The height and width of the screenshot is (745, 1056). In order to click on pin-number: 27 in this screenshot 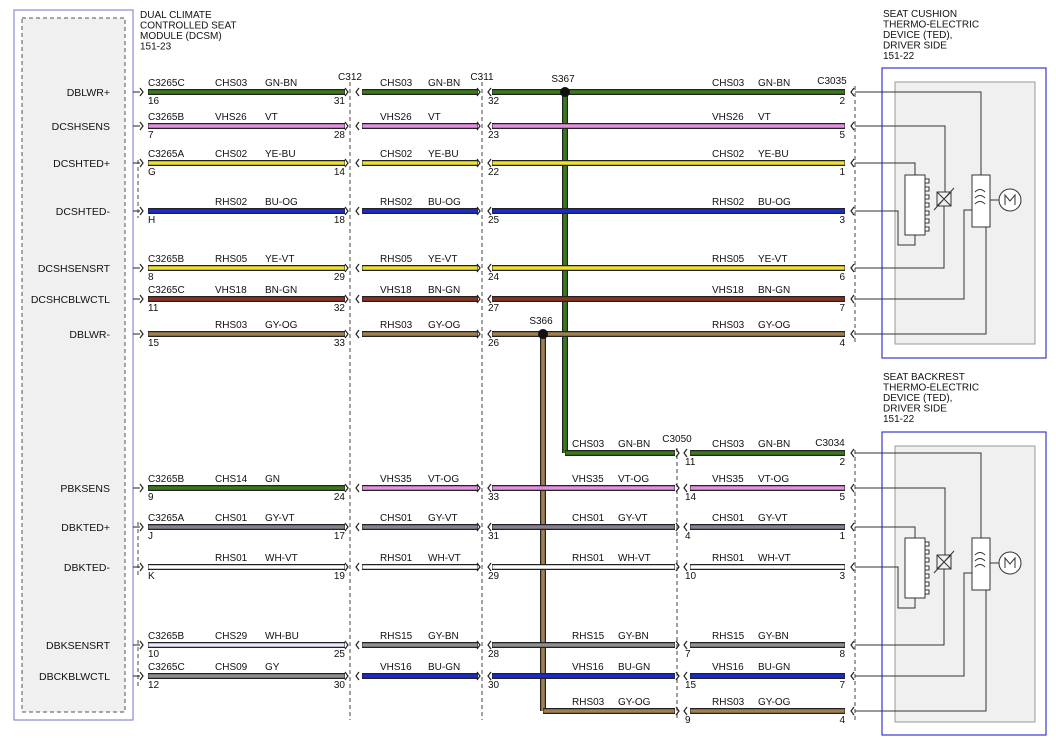, I will do `click(494, 308)`.